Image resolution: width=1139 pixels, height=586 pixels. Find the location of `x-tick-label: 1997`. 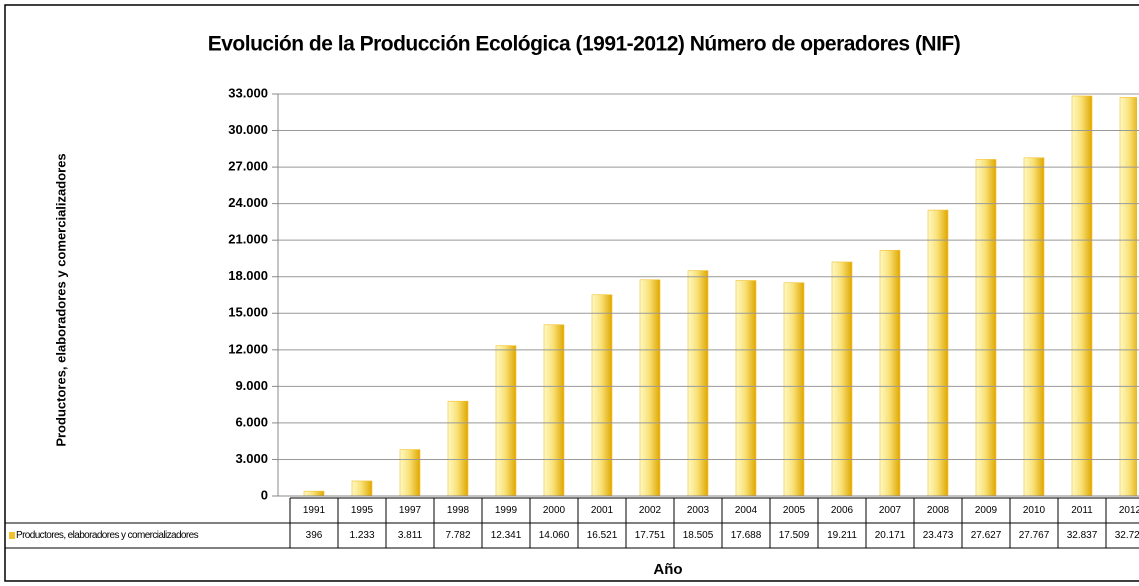

x-tick-label: 1997 is located at coordinates (410, 510).